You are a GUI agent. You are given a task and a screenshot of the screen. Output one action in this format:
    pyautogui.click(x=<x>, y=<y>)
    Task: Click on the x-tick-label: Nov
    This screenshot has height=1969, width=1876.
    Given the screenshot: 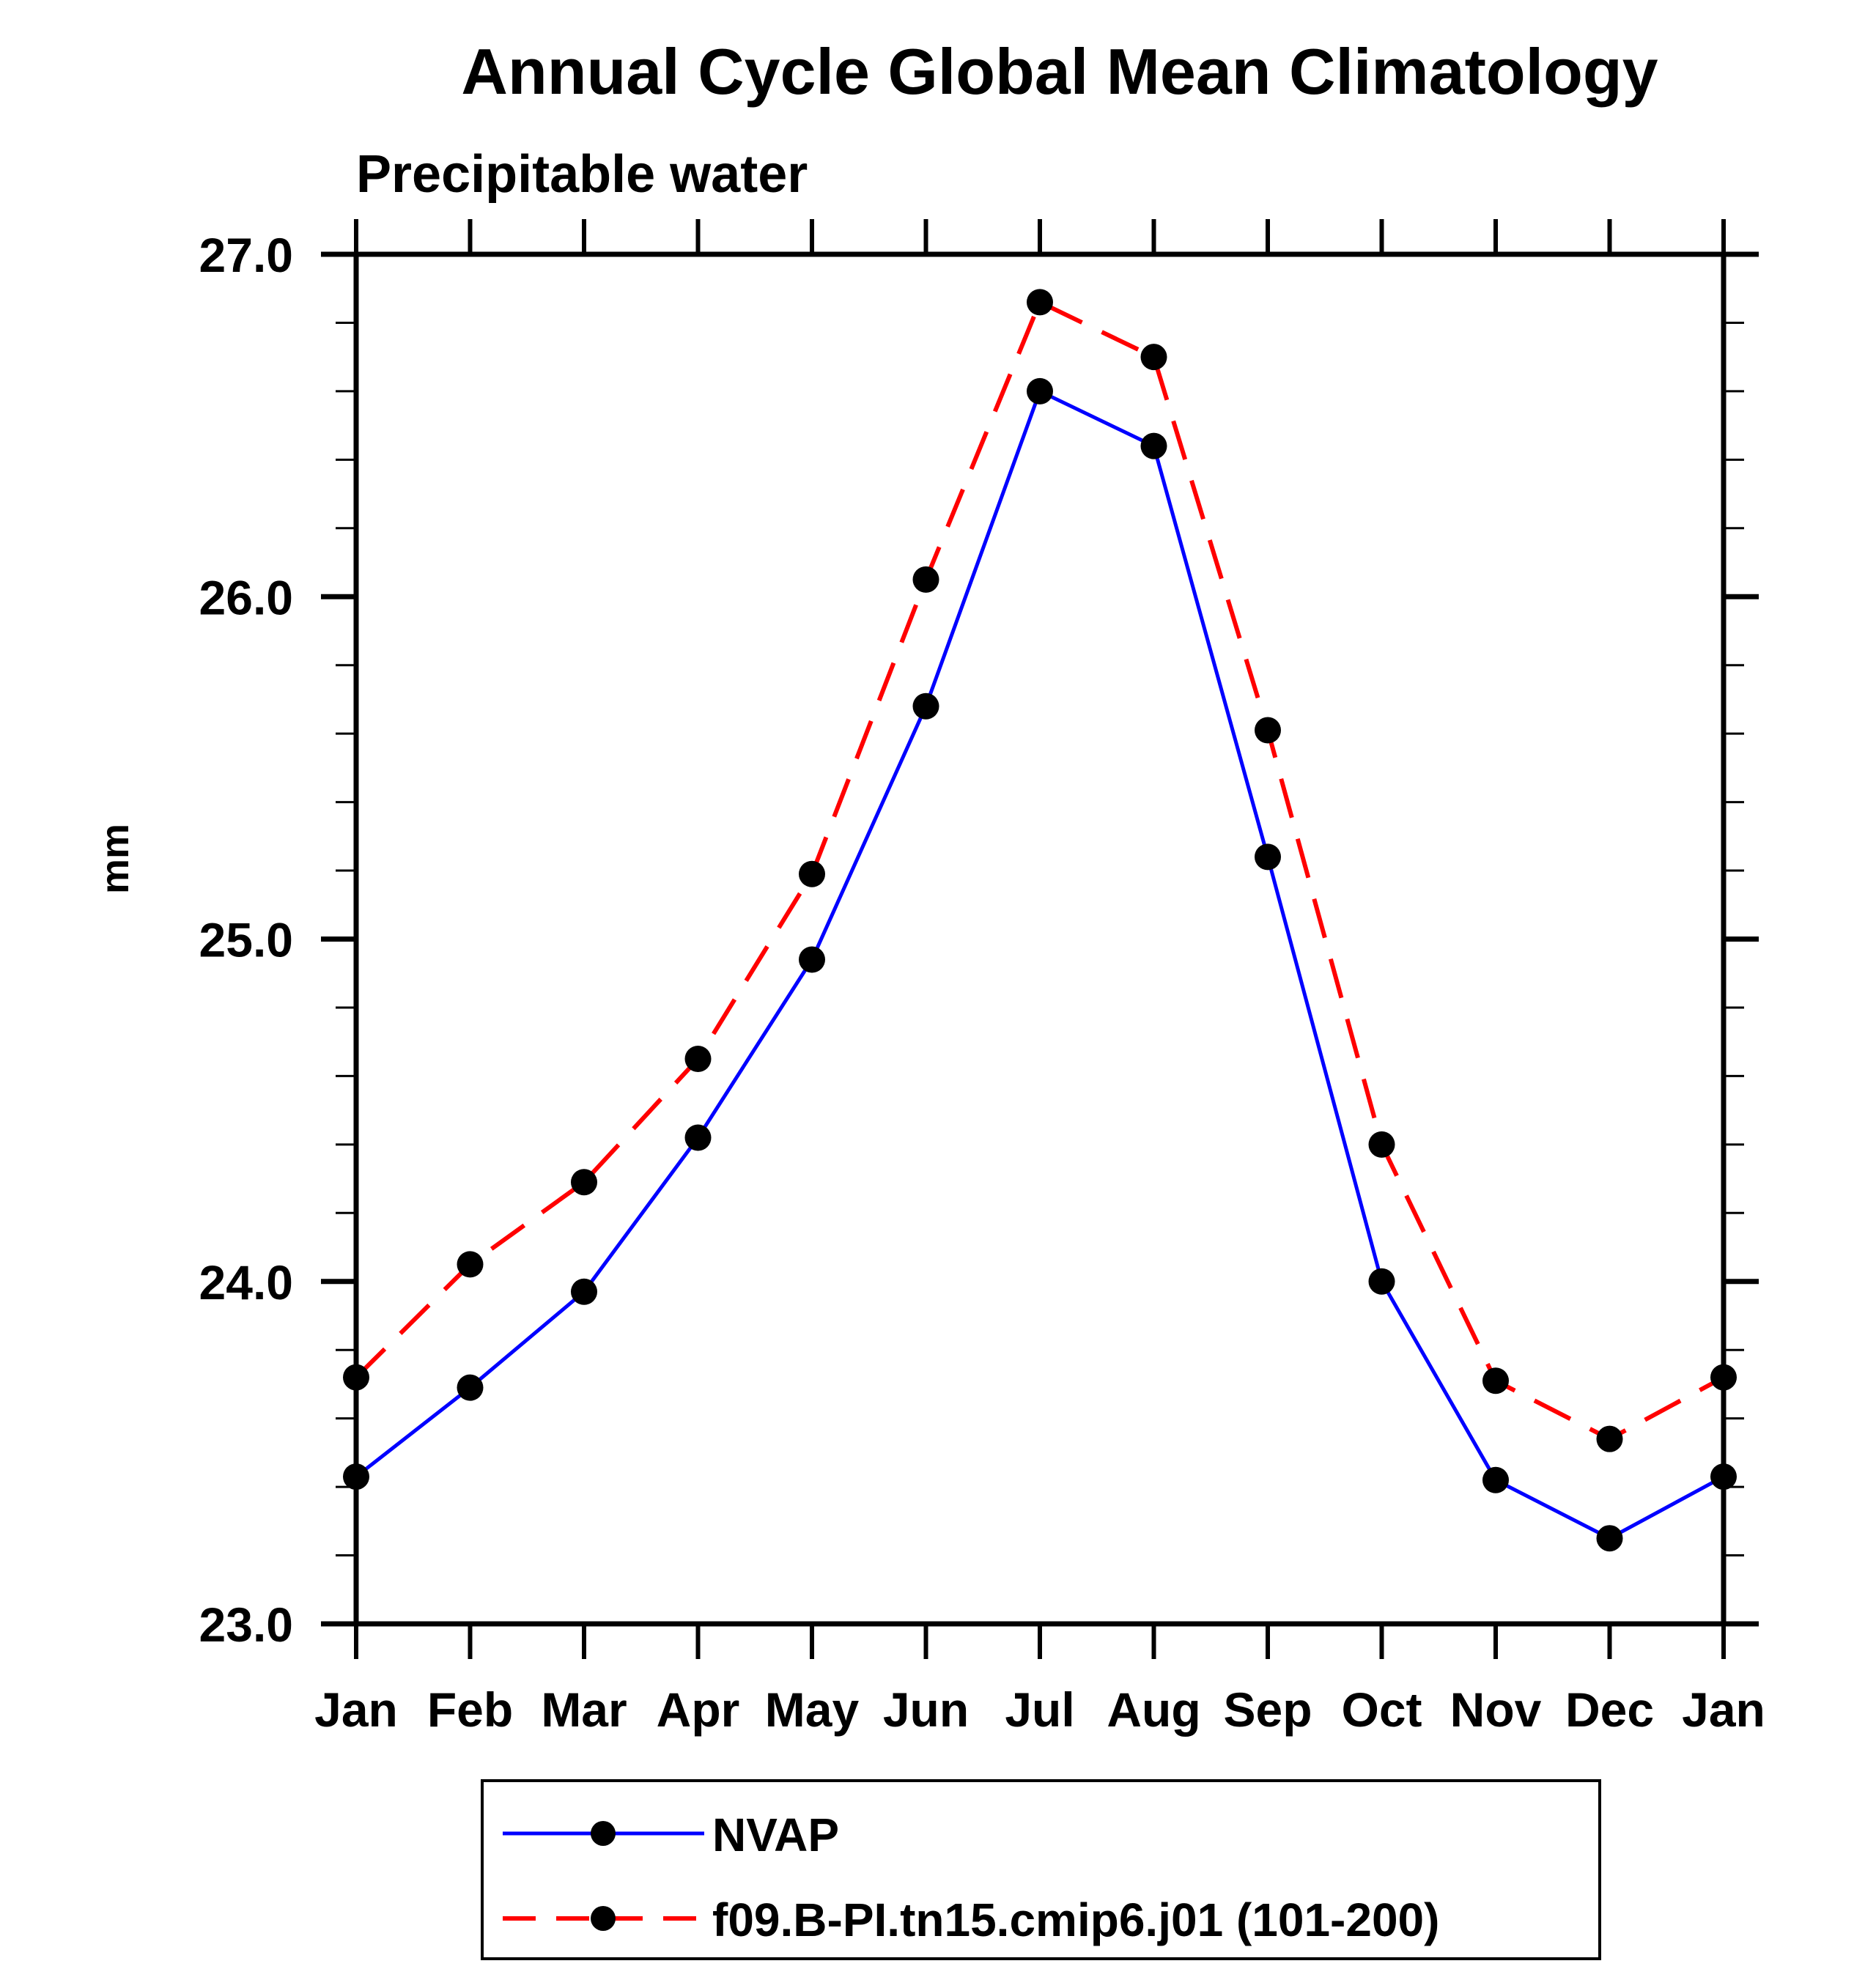 What is the action you would take?
    pyautogui.click(x=1496, y=1709)
    